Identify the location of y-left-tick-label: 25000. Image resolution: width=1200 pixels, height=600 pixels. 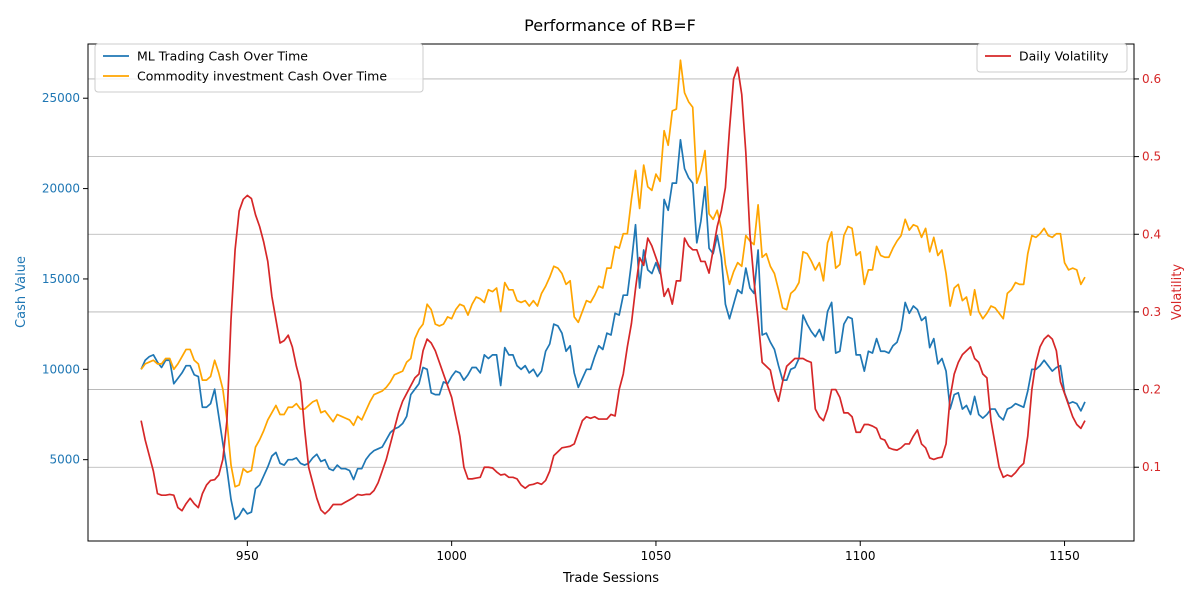
(61, 98).